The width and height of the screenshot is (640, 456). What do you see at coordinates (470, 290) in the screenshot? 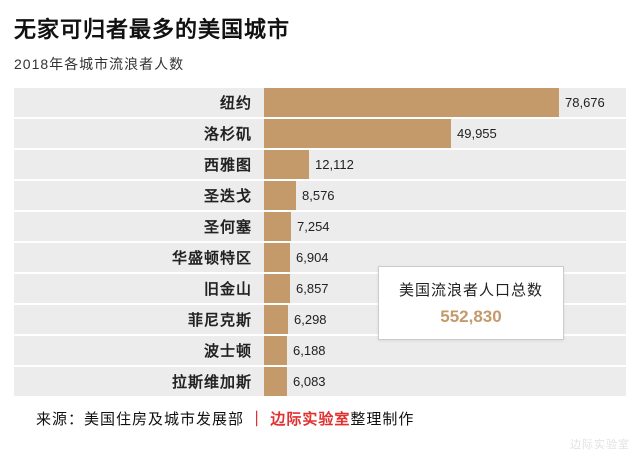
I see `total-callout-label: 美国流浪者人口总数` at bounding box center [470, 290].